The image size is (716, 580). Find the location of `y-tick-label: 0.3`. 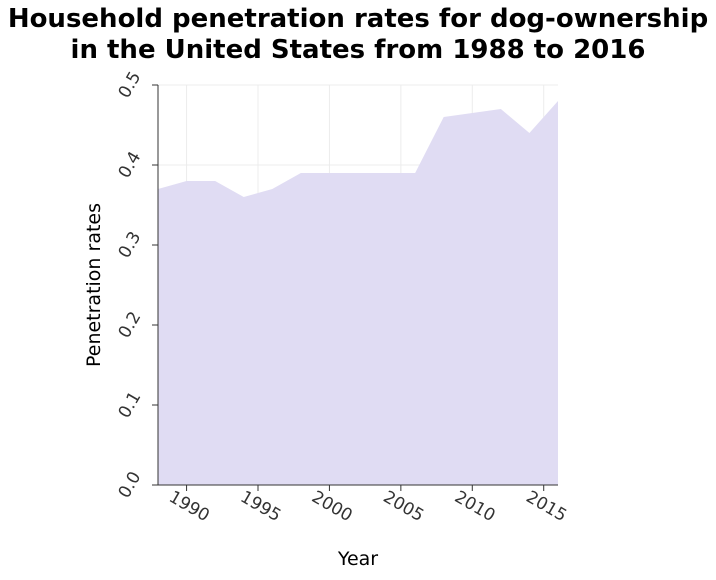

y-tick-label: 0.3 is located at coordinates (130, 244).